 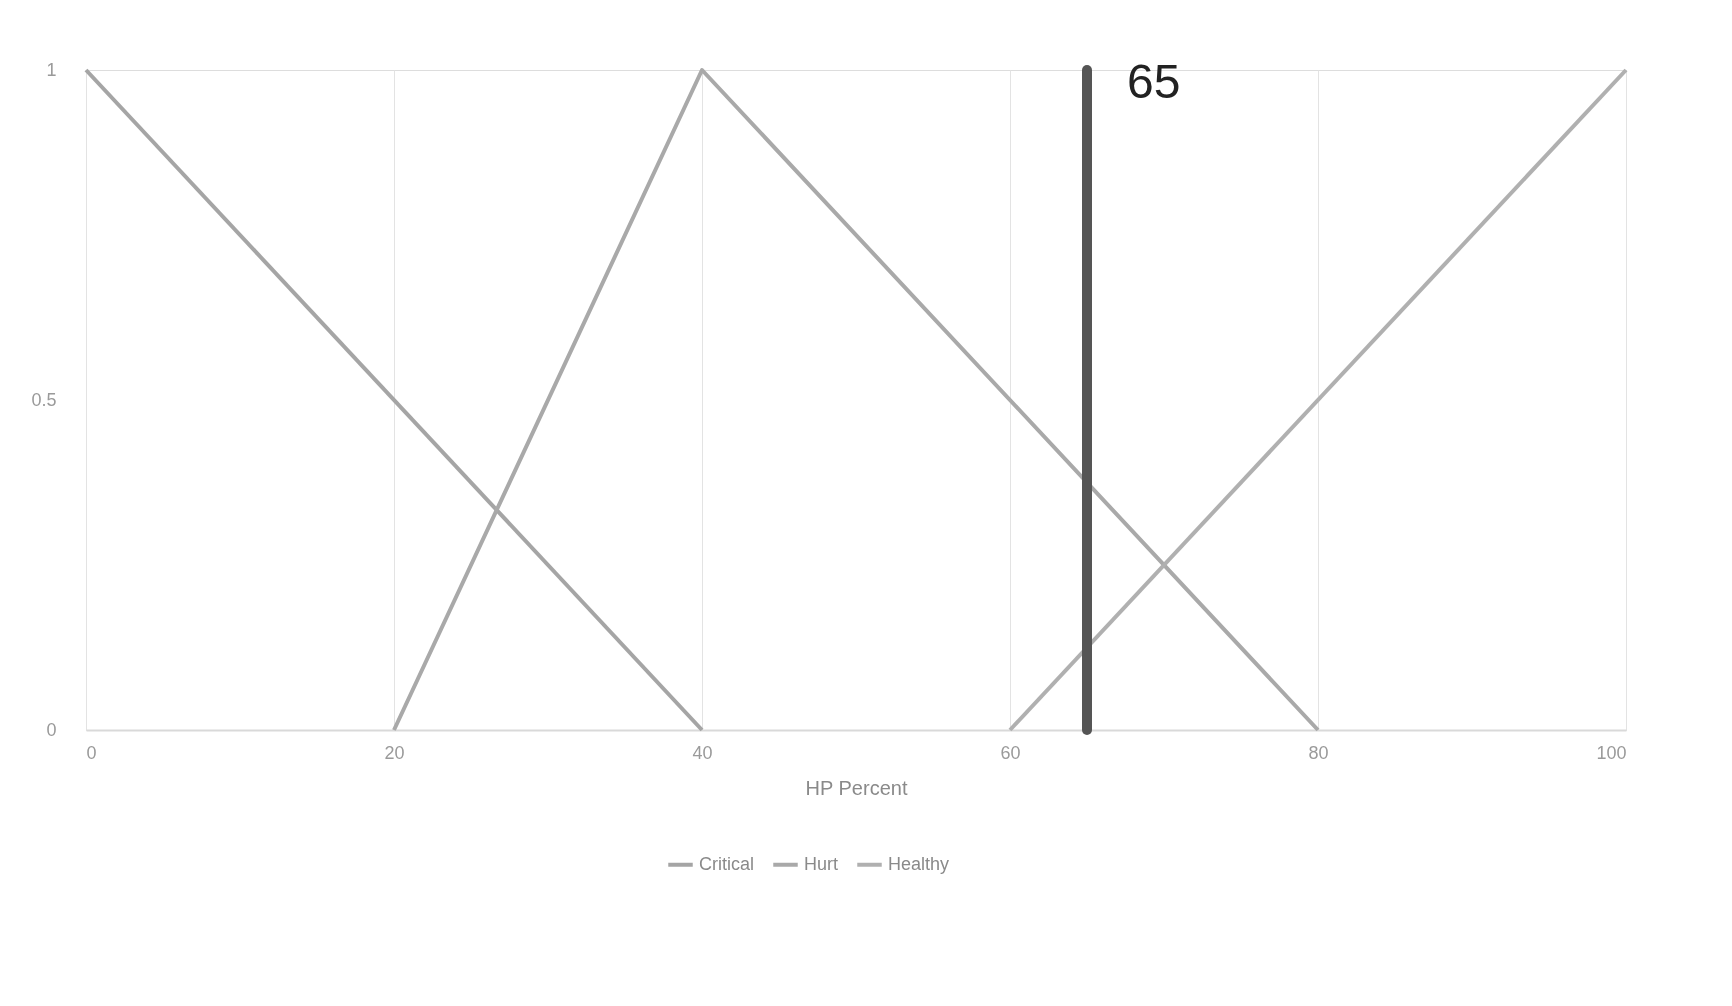 I want to click on x-axis-title: HP Percent, so click(x=856, y=787).